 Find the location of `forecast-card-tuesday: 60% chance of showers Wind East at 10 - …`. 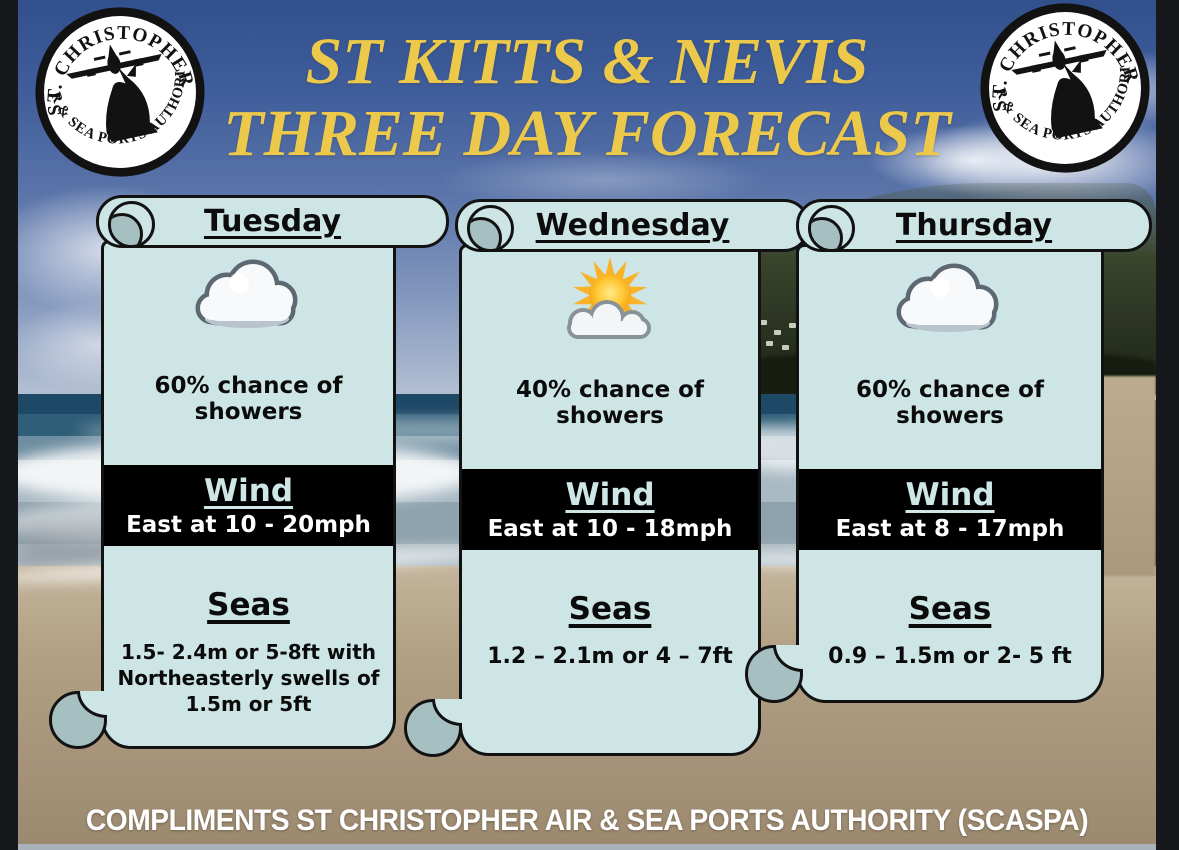

forecast-card-tuesday: 60% chance of showers Wind East at 10 - … is located at coordinates (248, 494).